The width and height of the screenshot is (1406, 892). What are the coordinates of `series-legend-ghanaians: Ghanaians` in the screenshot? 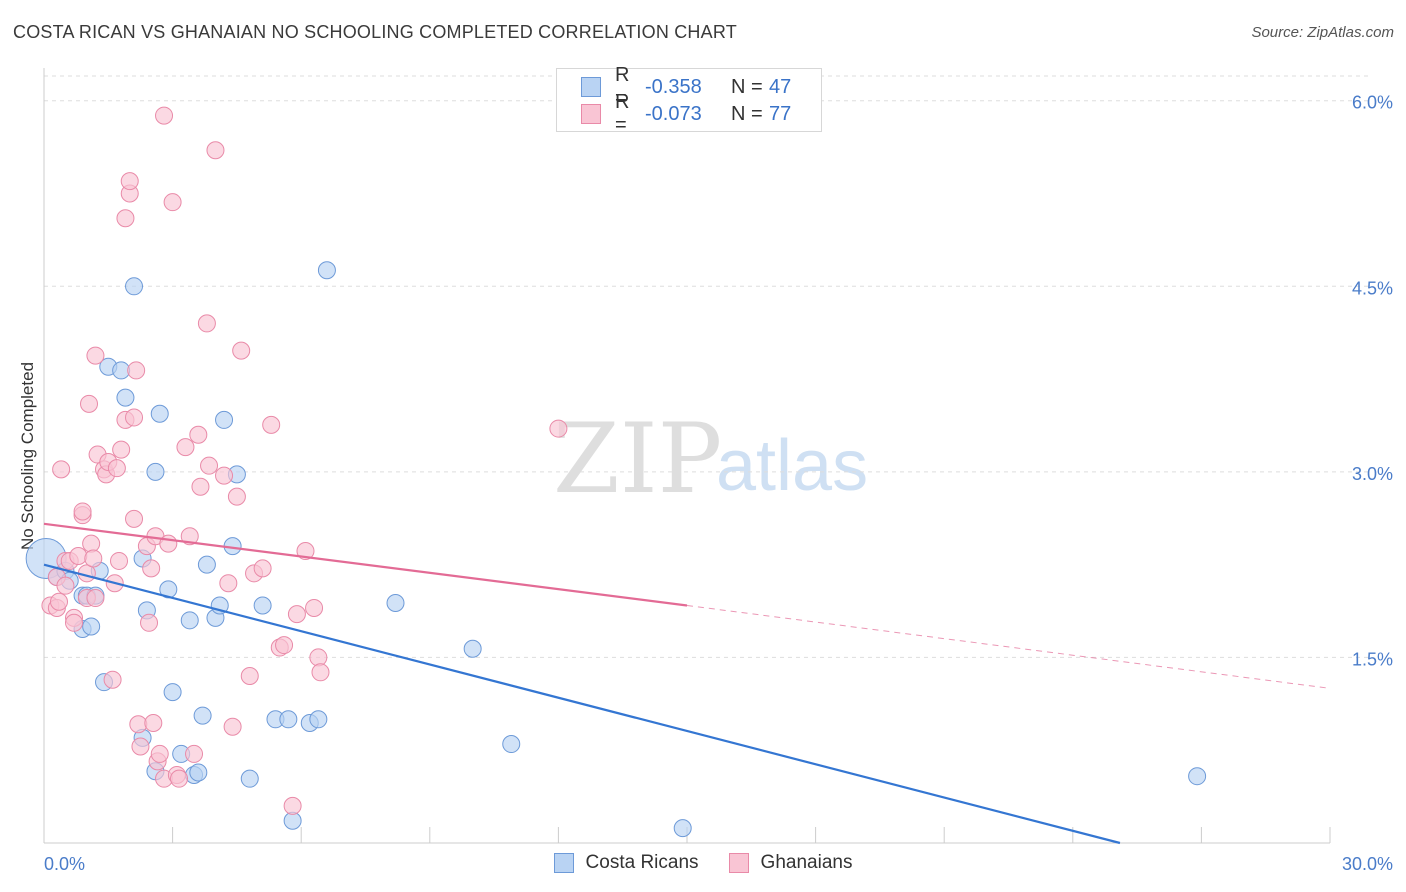 It's located at (790, 863).